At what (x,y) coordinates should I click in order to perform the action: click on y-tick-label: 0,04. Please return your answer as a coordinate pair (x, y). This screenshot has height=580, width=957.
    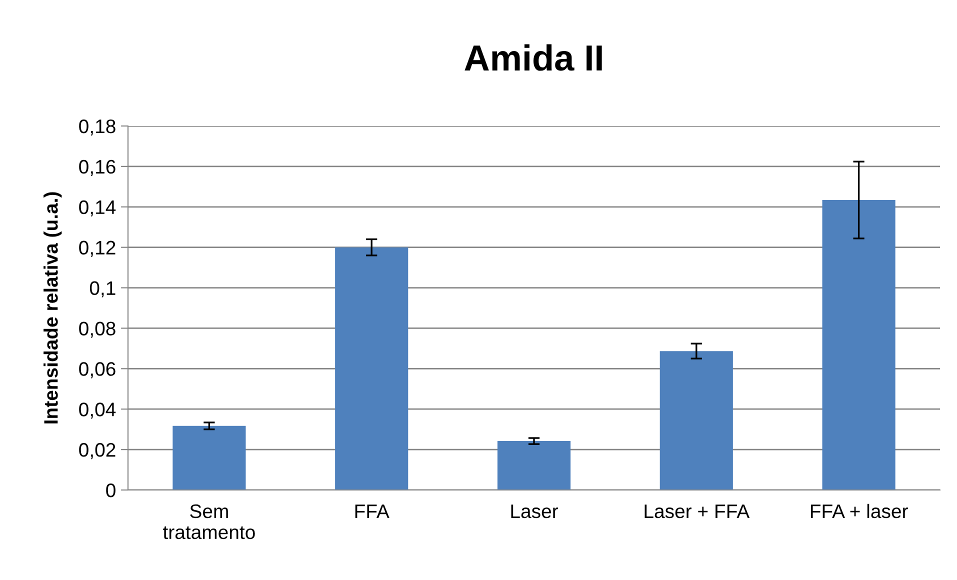
    Looking at the image, I should click on (97, 410).